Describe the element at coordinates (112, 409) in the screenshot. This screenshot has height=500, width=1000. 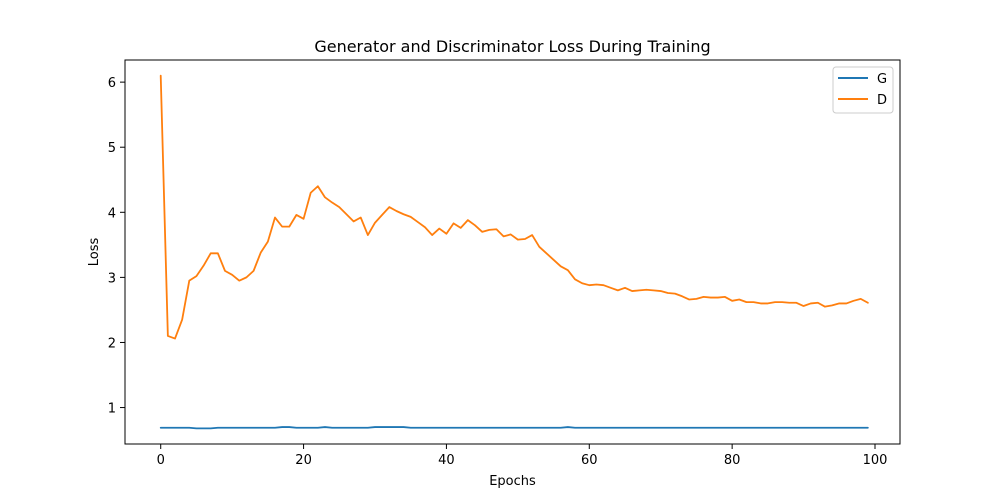
I see `y-tick-label: 1` at that location.